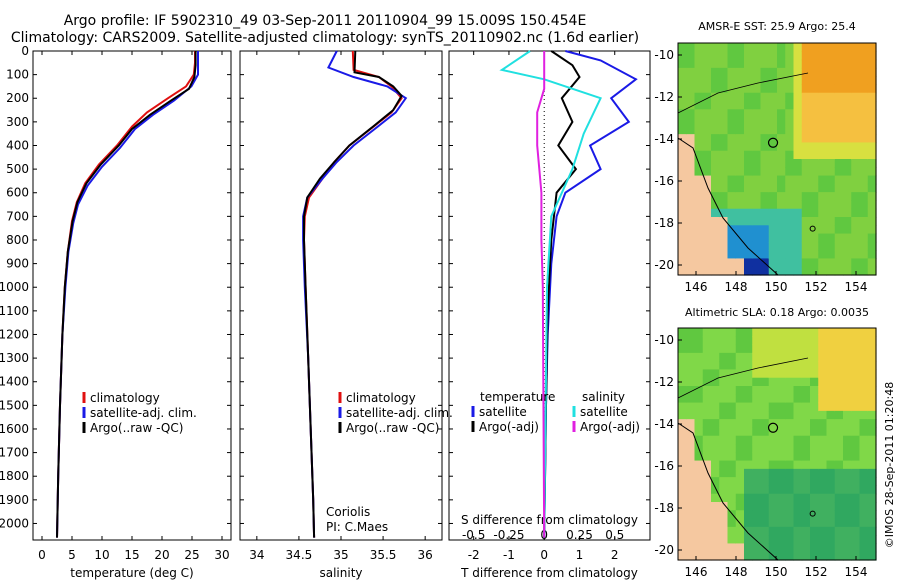 This screenshot has height=580, width=900. Describe the element at coordinates (728, 491) in the screenshot. I see `coastline` at that location.